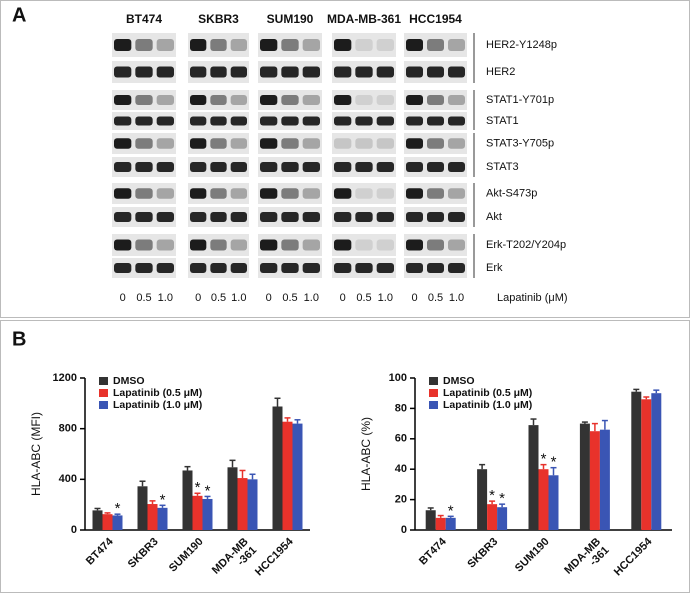  I want to click on protein-label: STAT1, so click(502, 121).